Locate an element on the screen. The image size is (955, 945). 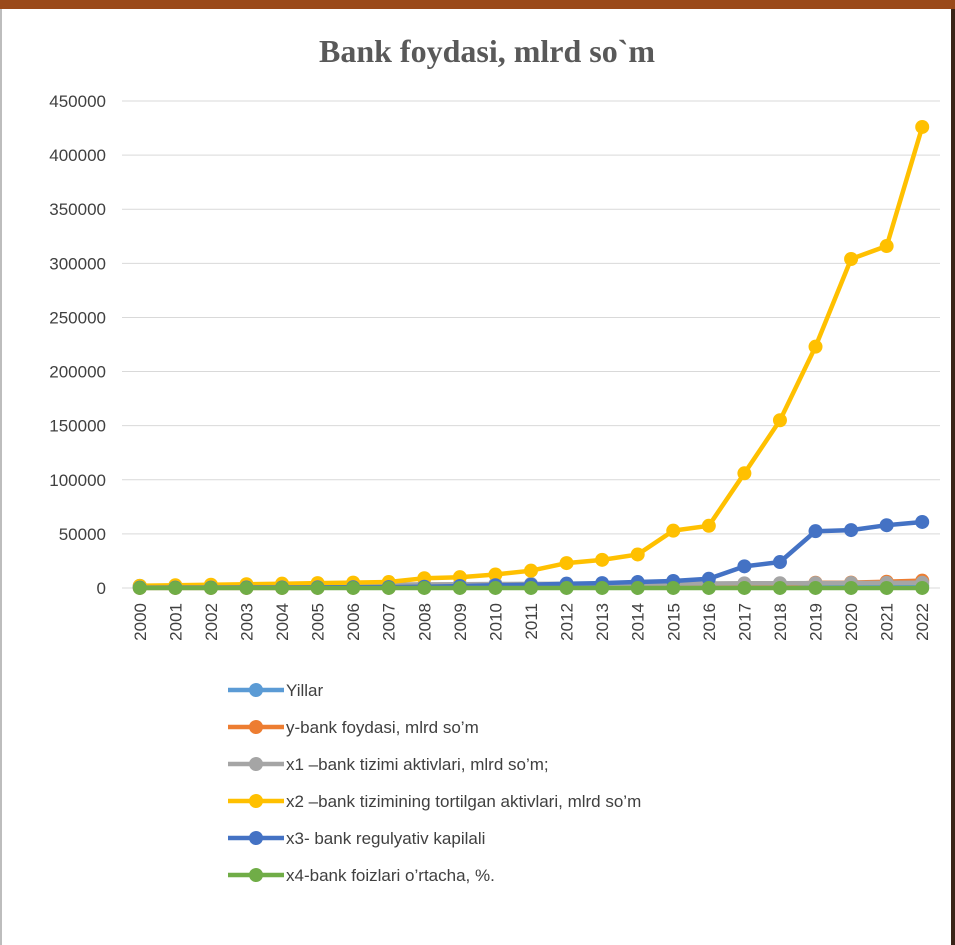
x-tick-label: 2017 is located at coordinates (744, 622).